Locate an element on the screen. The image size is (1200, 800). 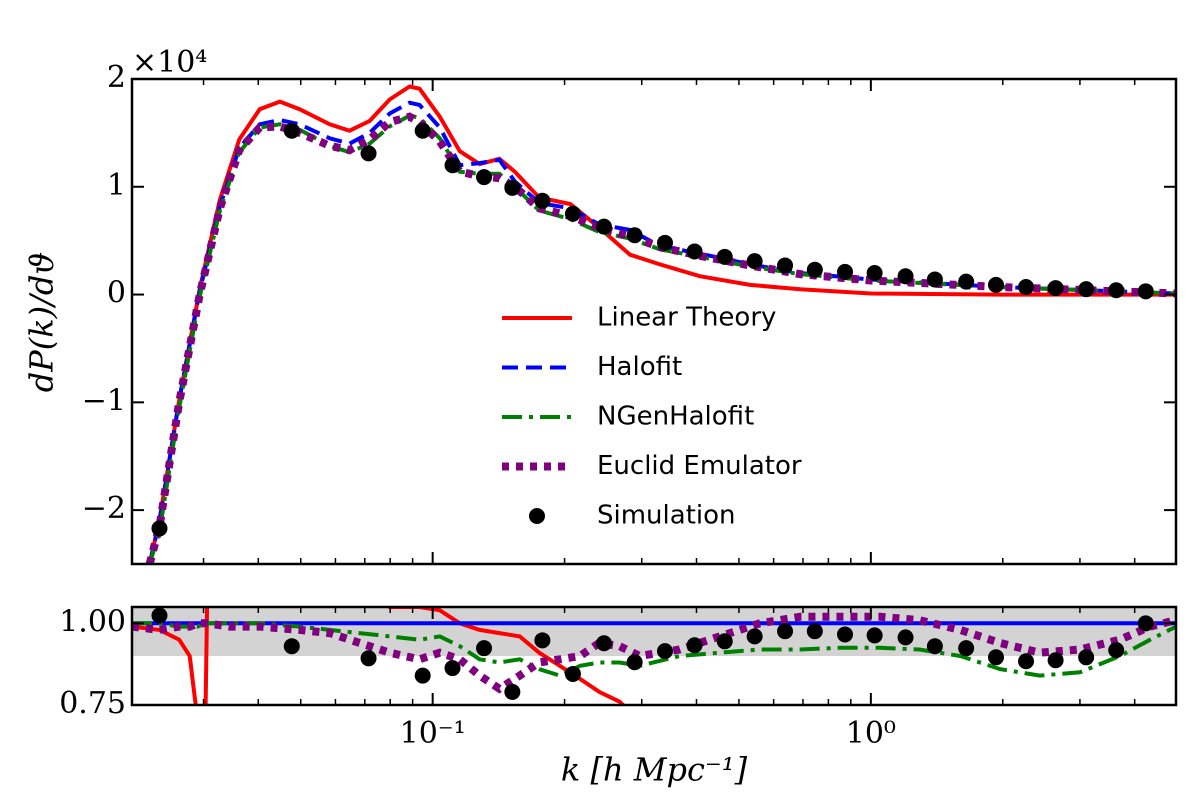
y-axis-label: dP(k)/dϑ is located at coordinates (42, 322).